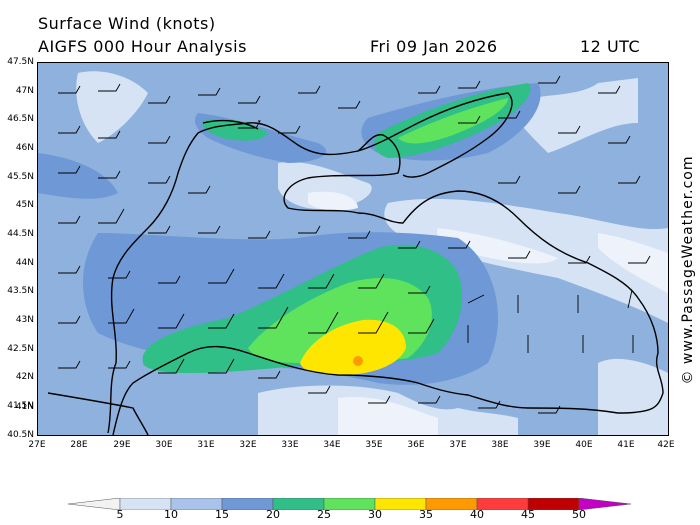 Image resolution: width=700 pixels, height=525 pixels. Describe the element at coordinates (350, 504) in the screenshot. I see `color-legend` at that location.